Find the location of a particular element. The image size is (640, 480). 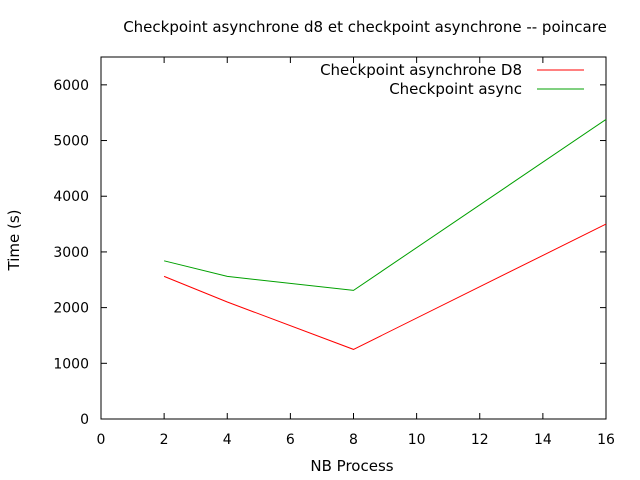

y-tick-label: 0 is located at coordinates (84, 420).